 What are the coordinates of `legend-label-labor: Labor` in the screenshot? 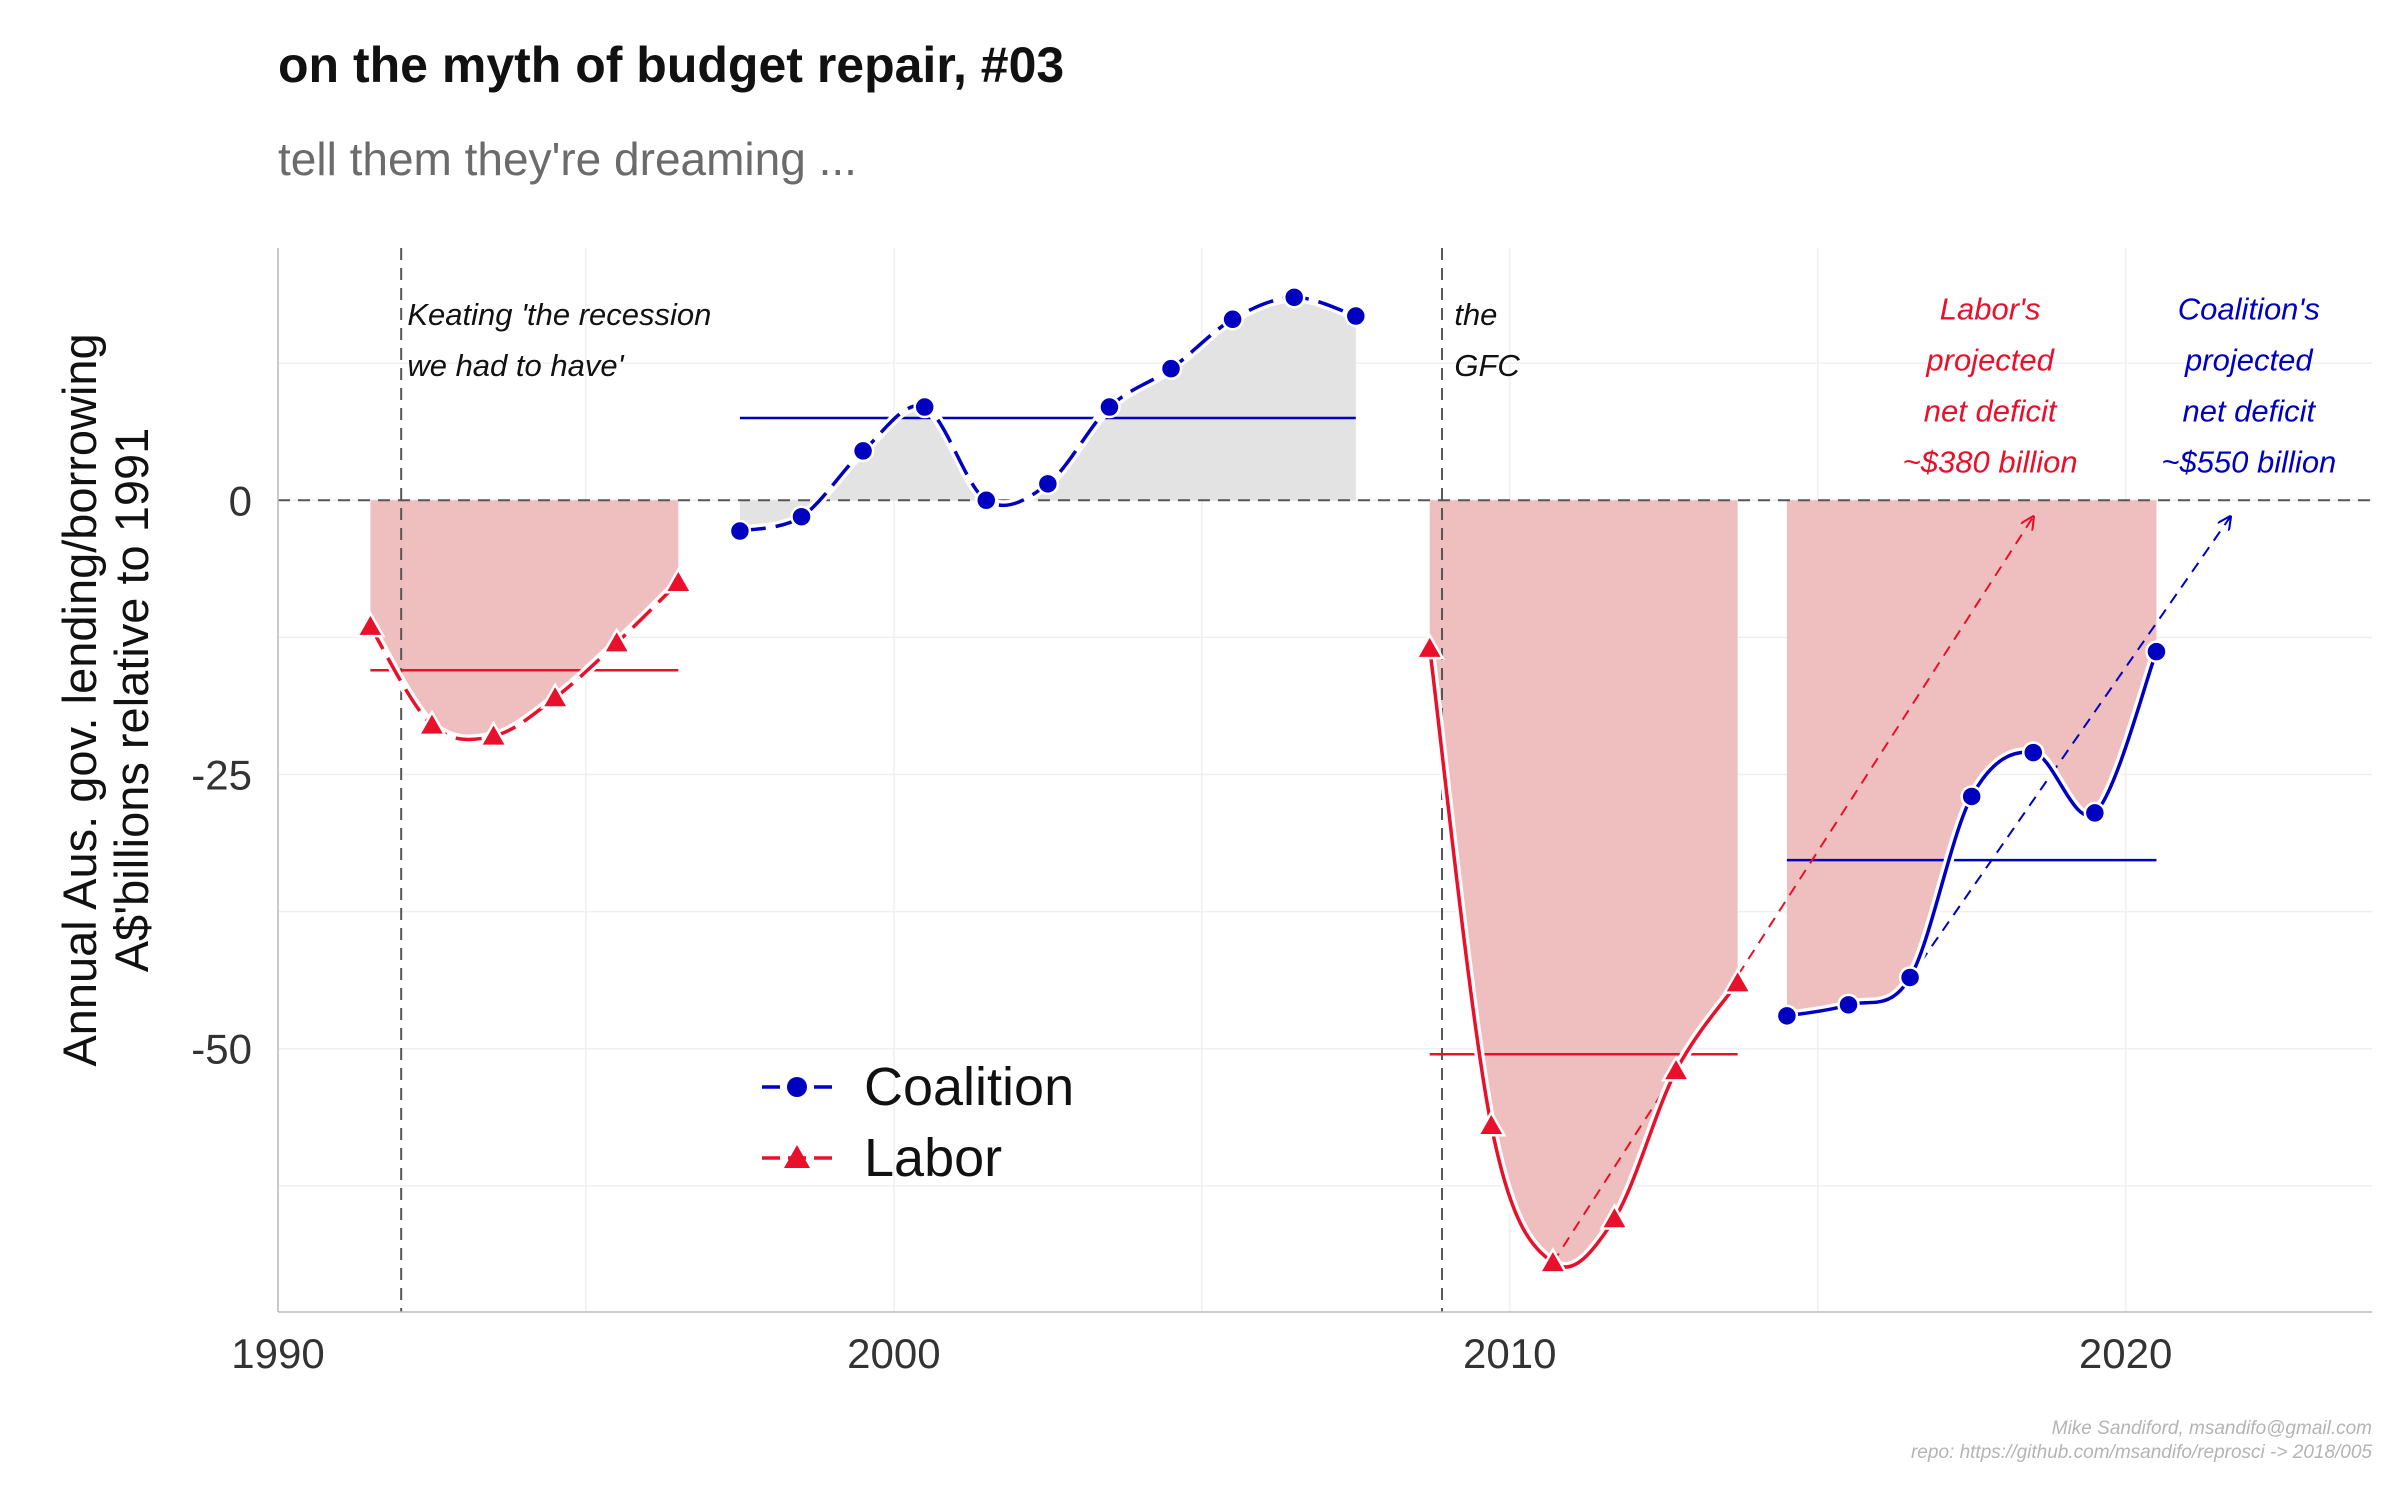 It's located at (933, 1158).